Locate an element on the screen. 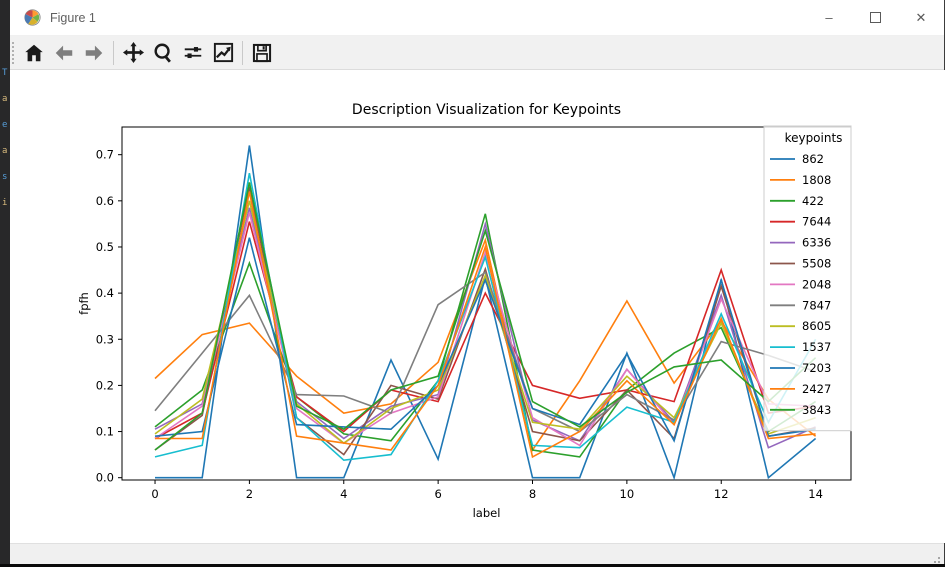 This screenshot has height=567, width=945. move-arrows-icon is located at coordinates (133, 52).